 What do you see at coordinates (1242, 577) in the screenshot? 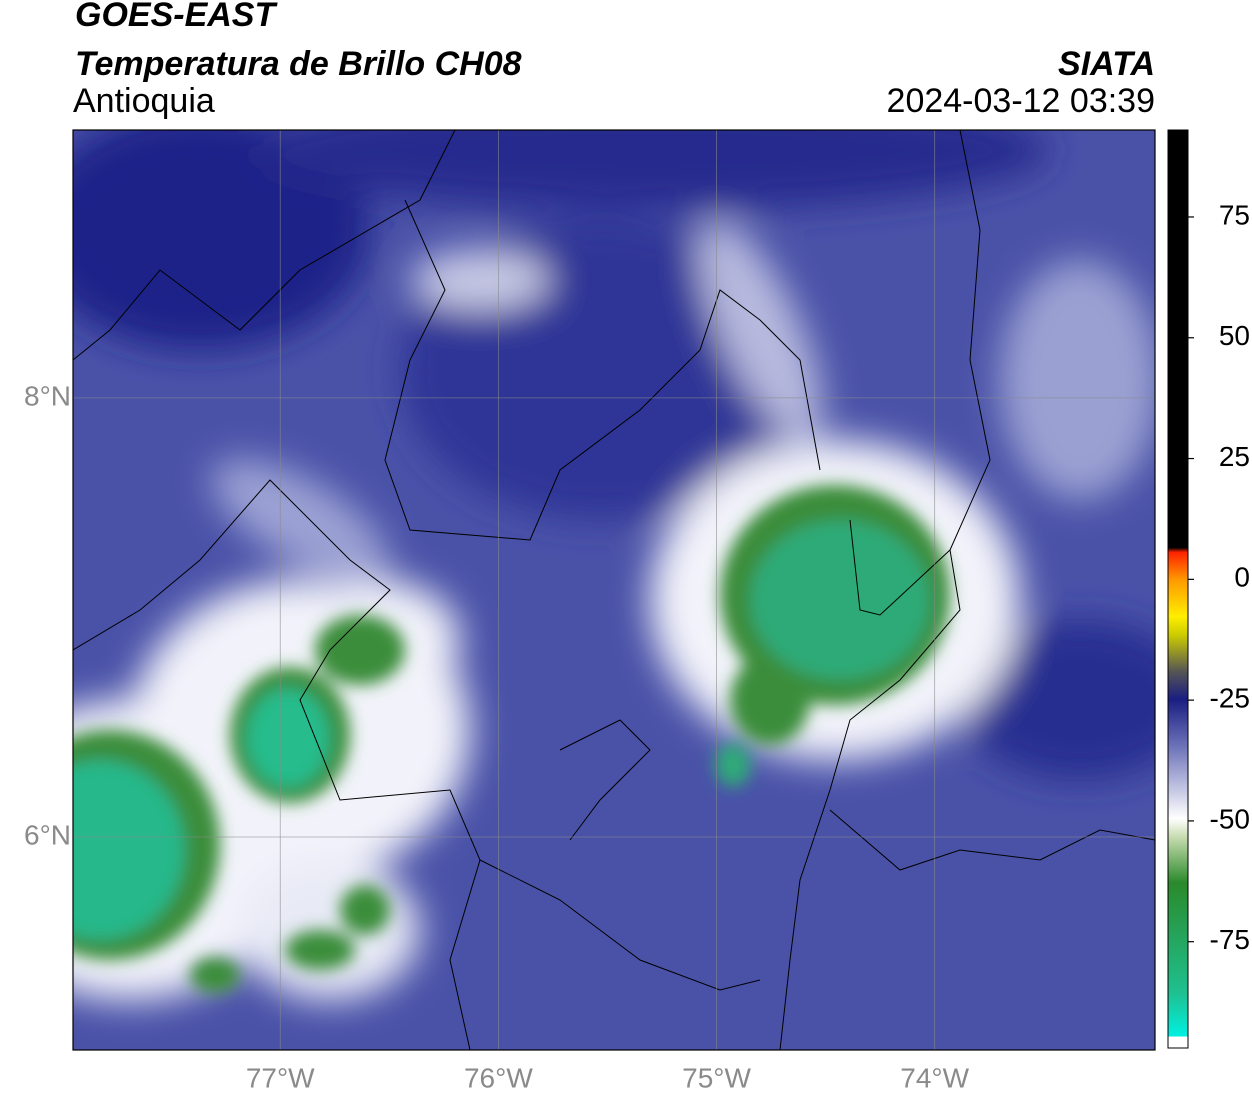
I see `colorbar-tick-label: 0` at bounding box center [1242, 577].